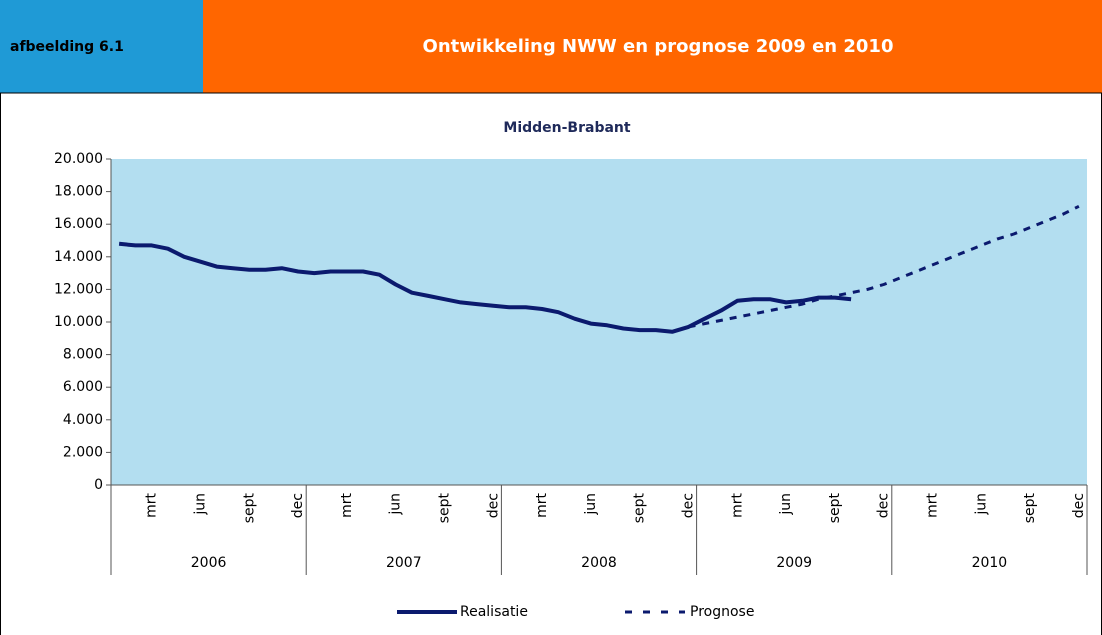  What do you see at coordinates (98, 485) in the screenshot?
I see `y-tick-label: 0` at bounding box center [98, 485].